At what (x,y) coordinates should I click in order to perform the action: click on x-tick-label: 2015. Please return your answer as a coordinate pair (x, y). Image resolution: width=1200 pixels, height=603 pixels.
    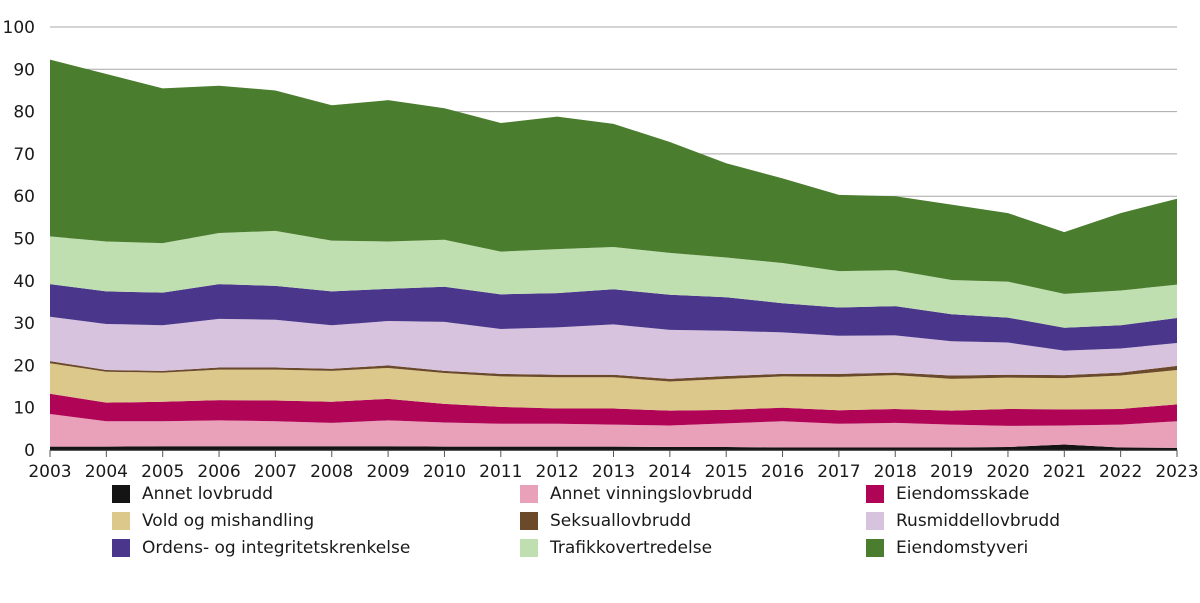
    Looking at the image, I should click on (726, 471).